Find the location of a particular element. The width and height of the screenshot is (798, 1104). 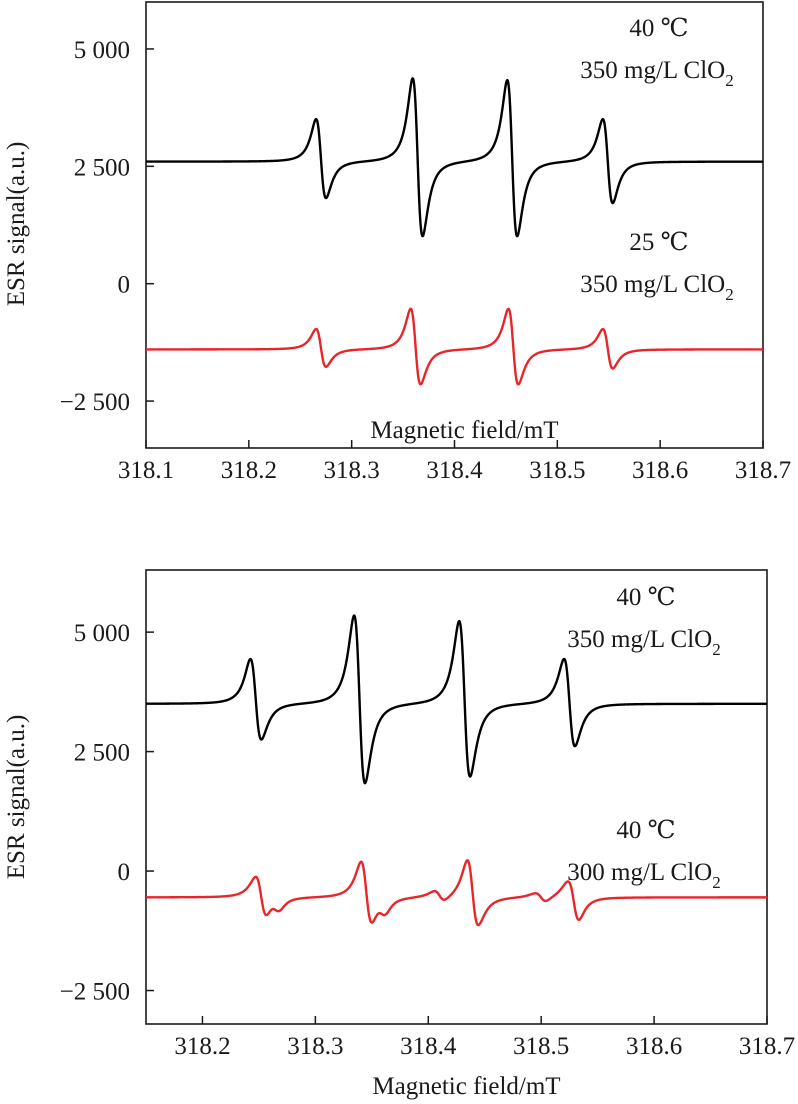

annotation-dose-main: 300 mg/L ClO is located at coordinates (639, 872).